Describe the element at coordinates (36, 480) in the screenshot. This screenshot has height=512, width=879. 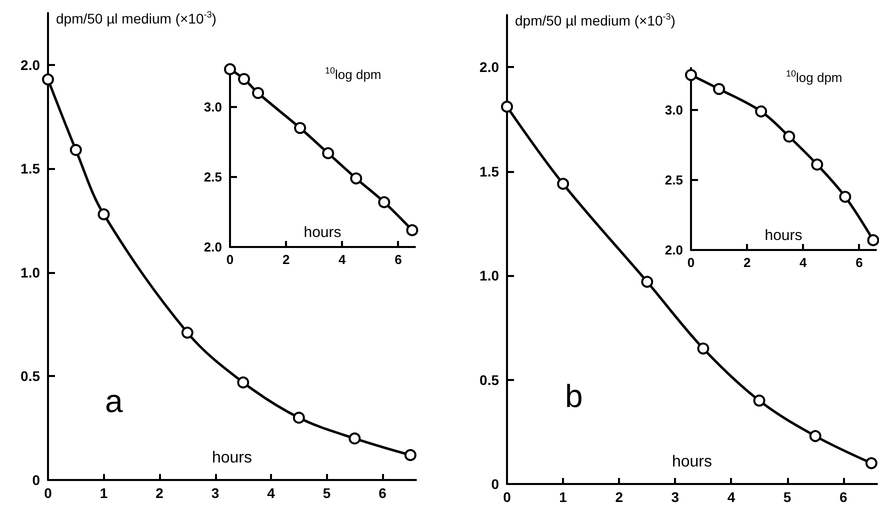
I see `y-tick-label: 0` at that location.